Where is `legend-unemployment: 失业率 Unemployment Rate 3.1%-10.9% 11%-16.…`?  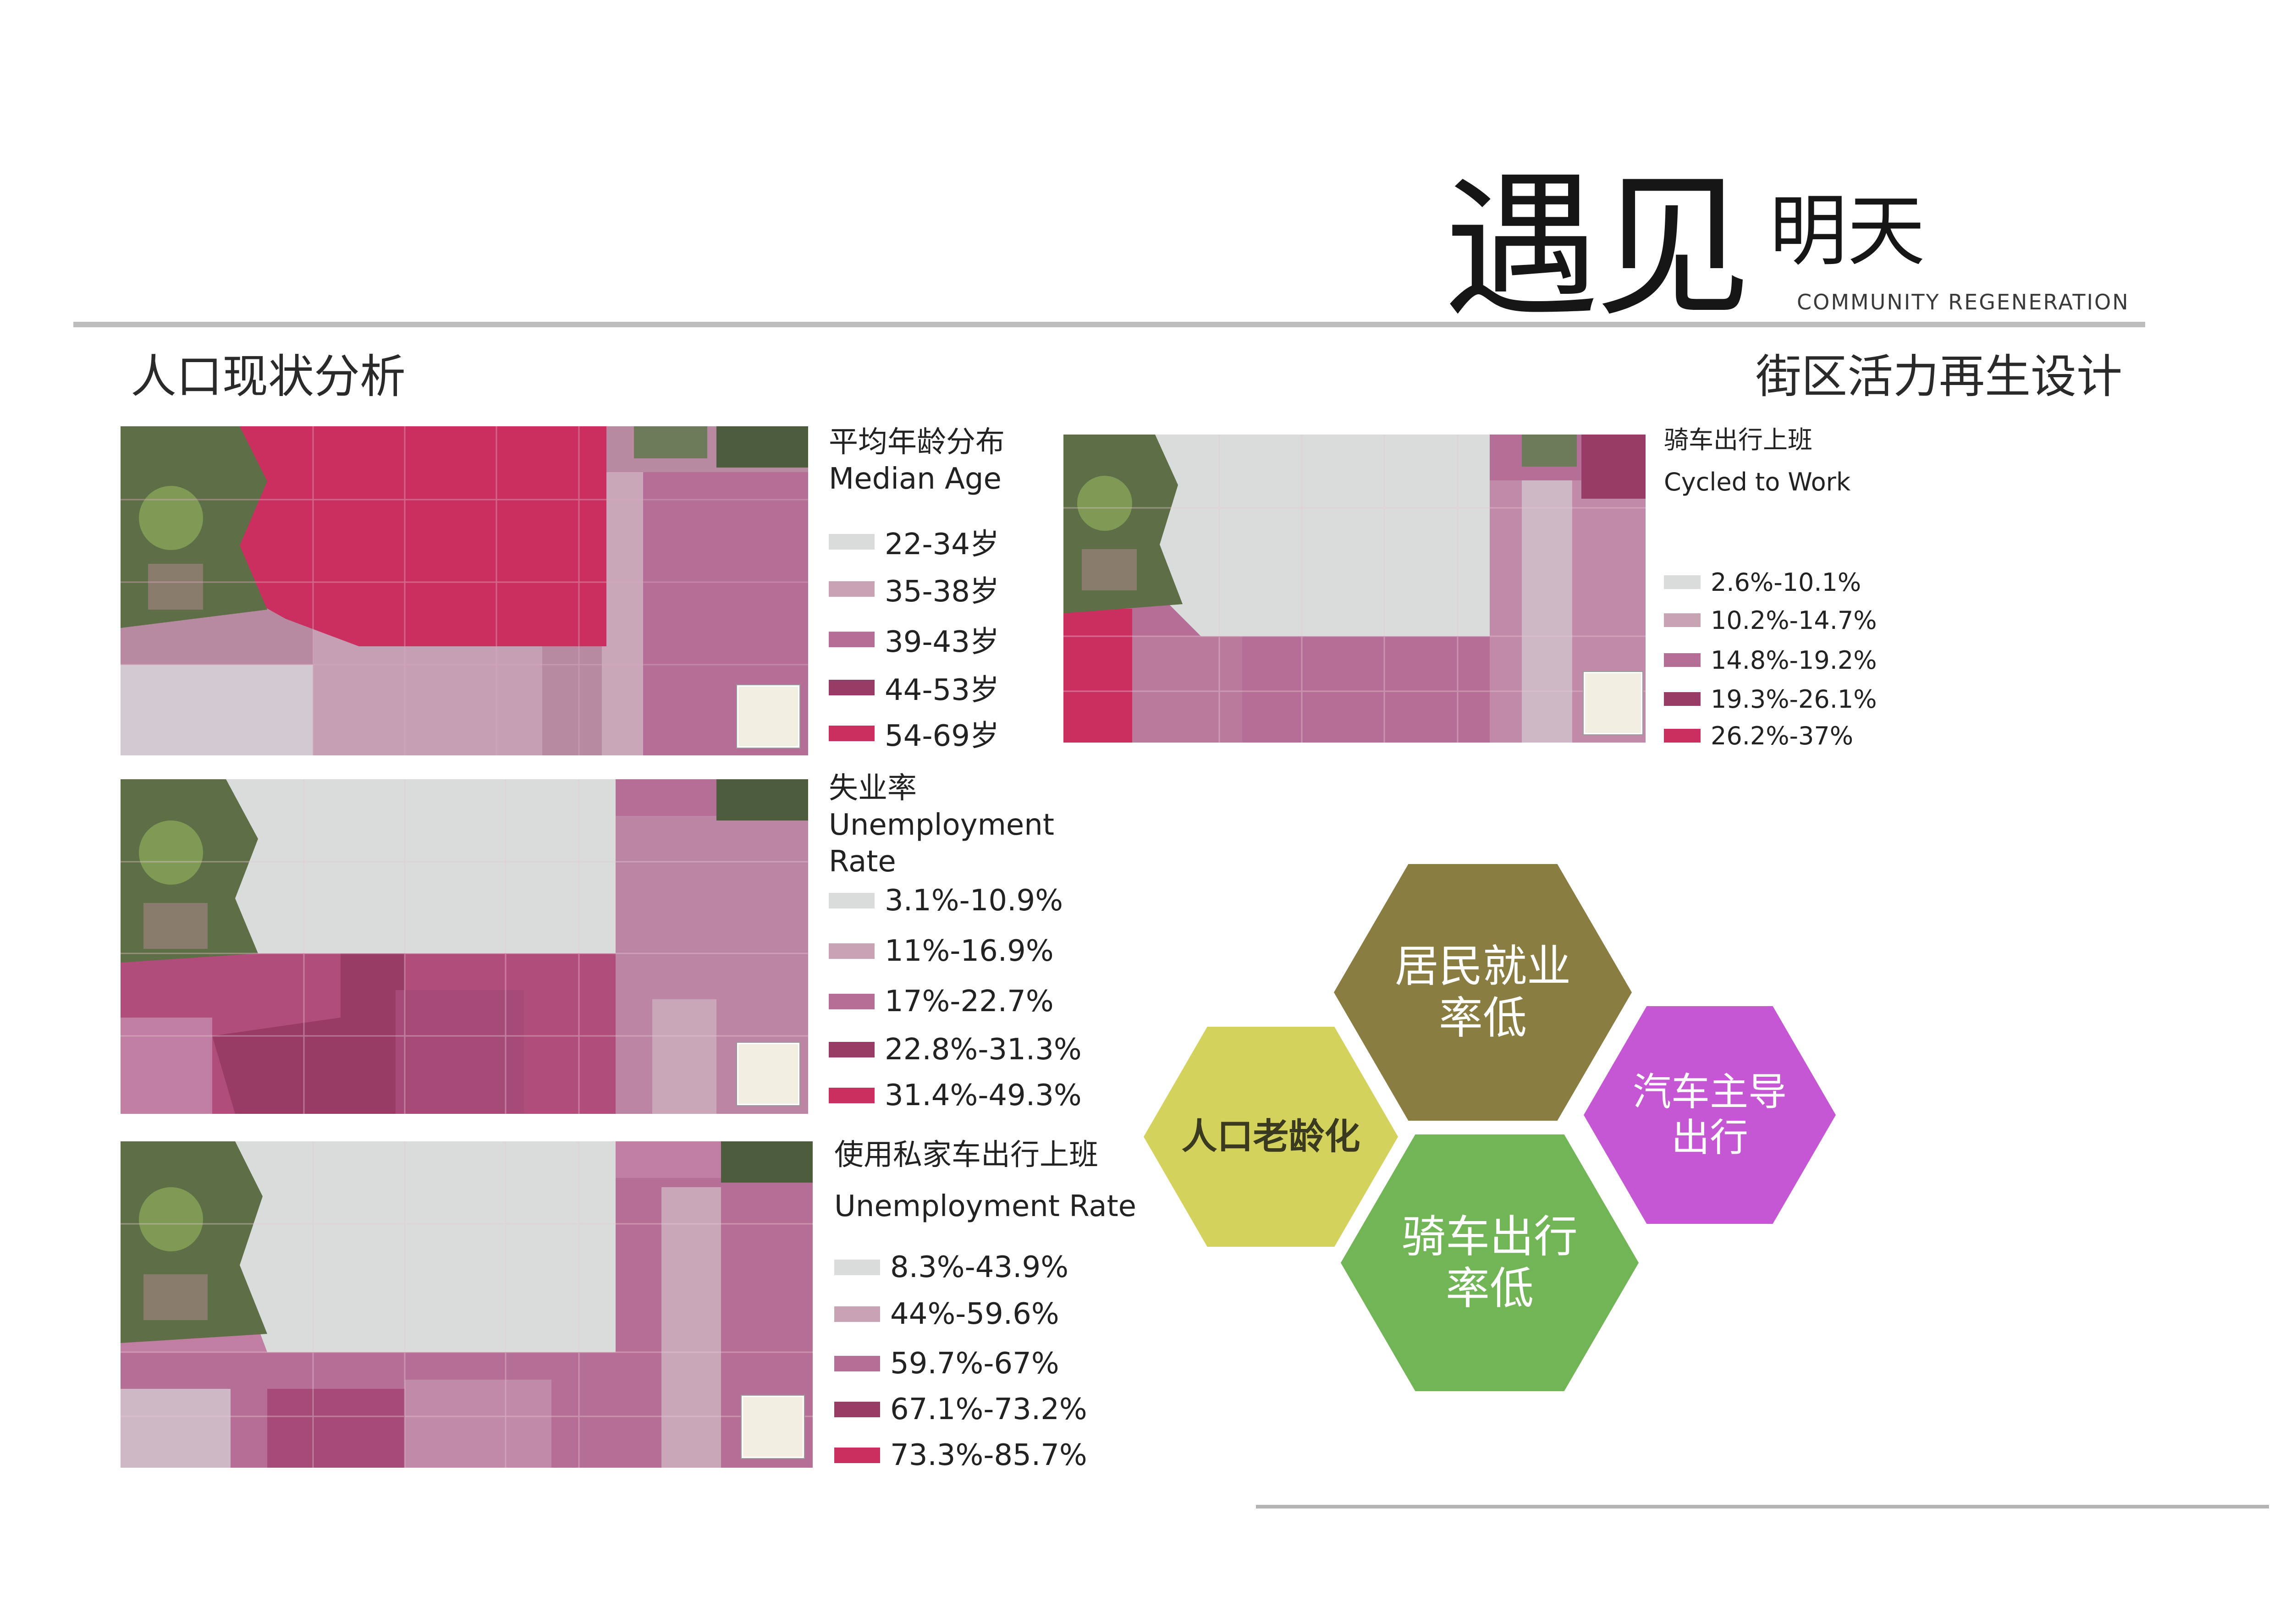 legend-unemployment: 失业率 Unemployment Rate 3.1%-10.9% 11%-16.… is located at coordinates (957, 944).